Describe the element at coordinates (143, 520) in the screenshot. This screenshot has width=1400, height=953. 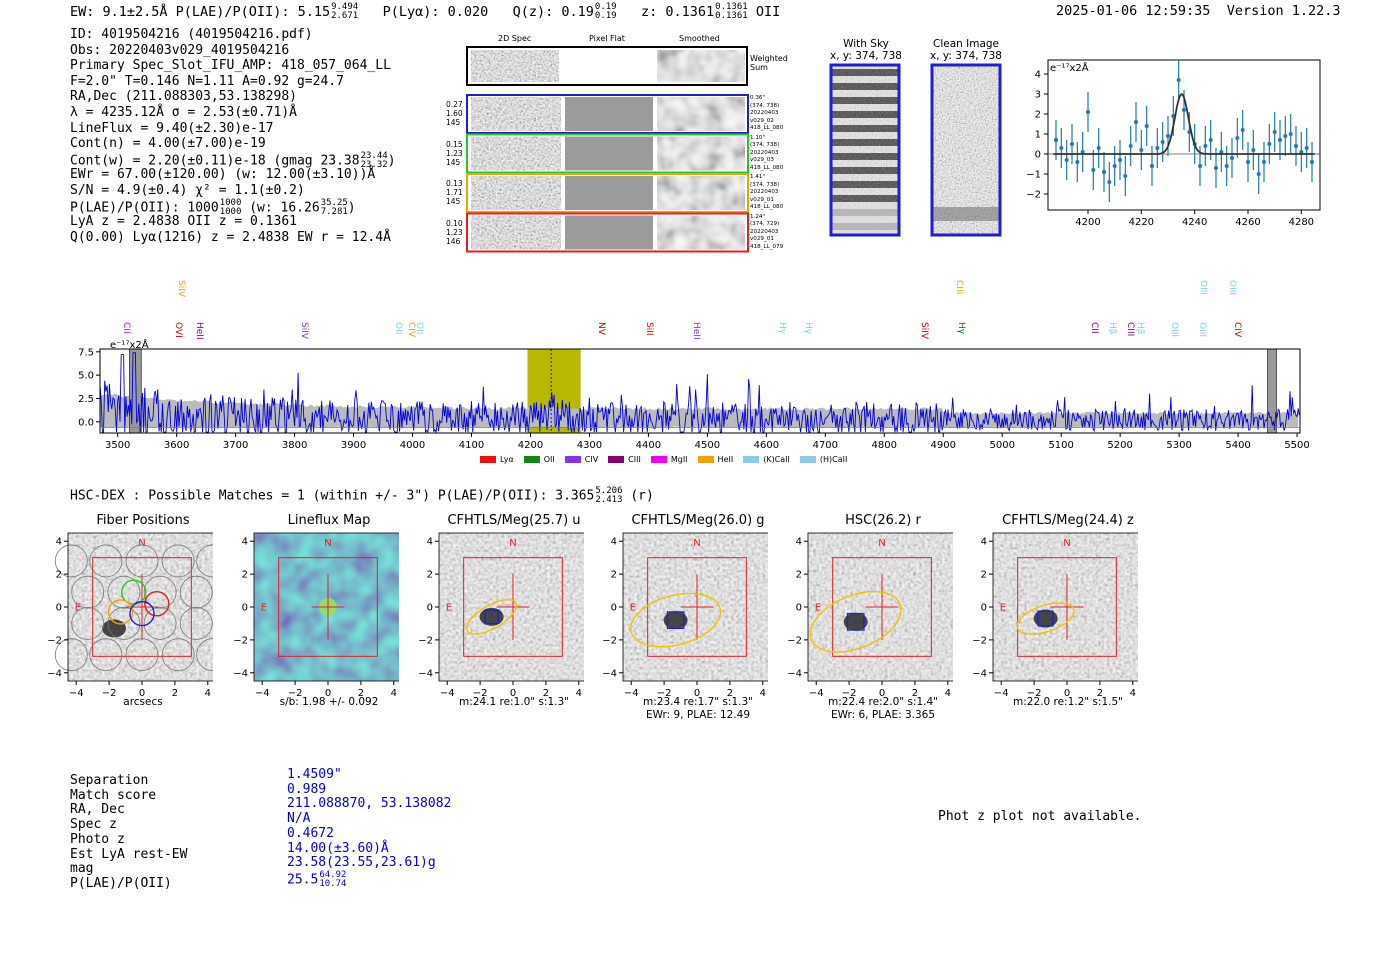
I see `cutout-title: Fiber Positions` at that location.